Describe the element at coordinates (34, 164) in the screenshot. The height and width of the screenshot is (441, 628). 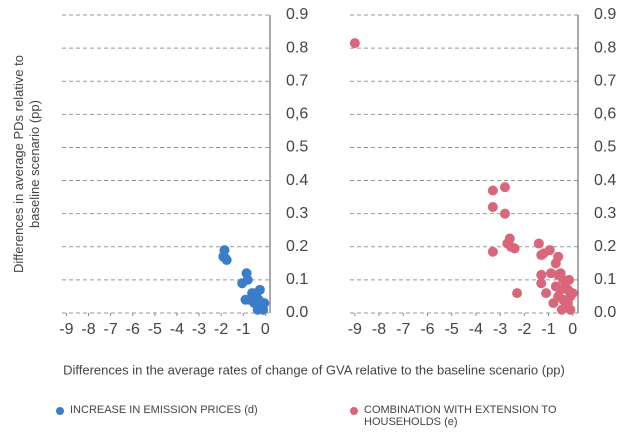
I see `y-axis-label-line: baseline scenario (pp)` at that location.